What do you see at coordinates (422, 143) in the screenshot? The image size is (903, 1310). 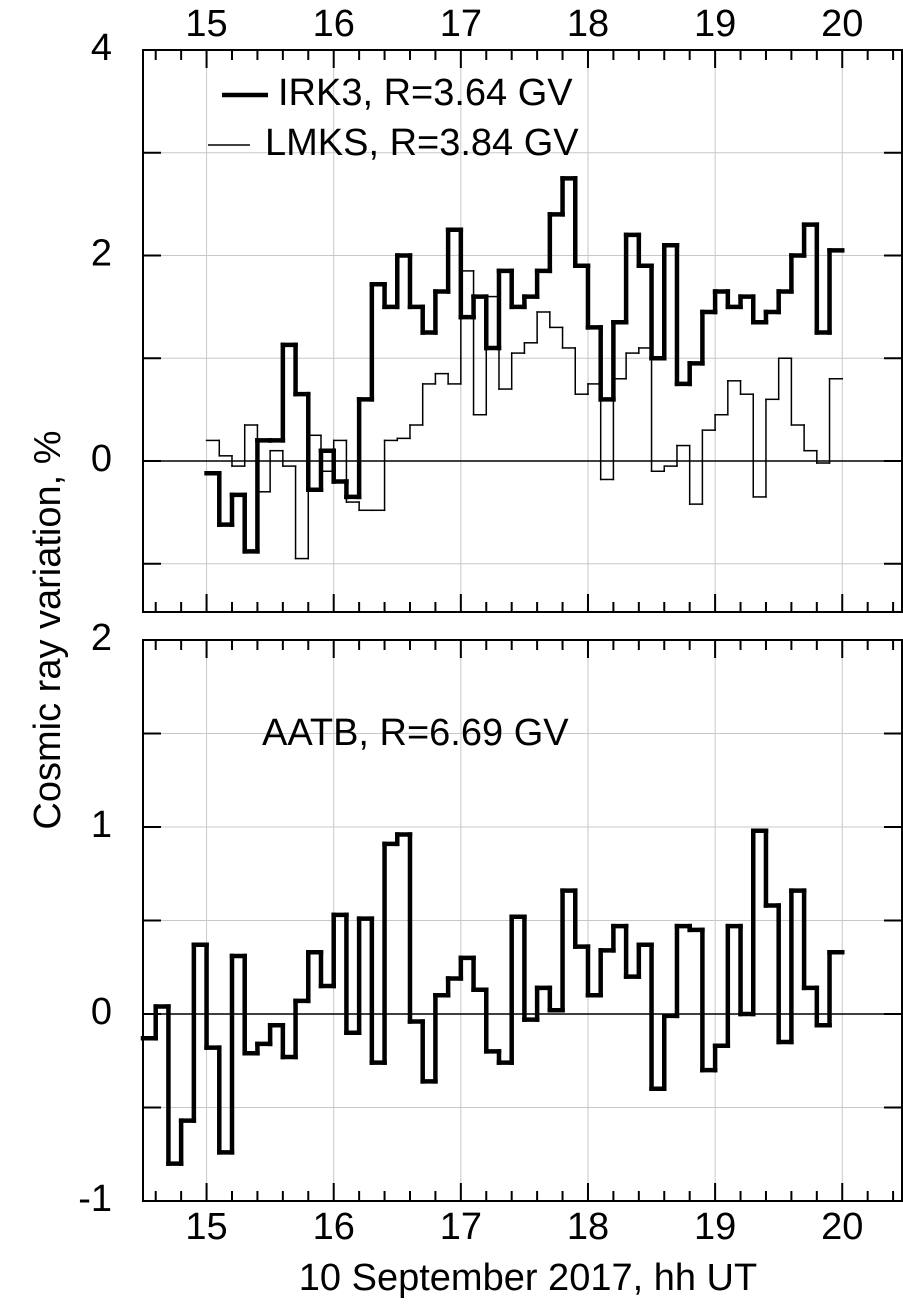 I see `legend-label: LMKS, R=3.84 GV` at bounding box center [422, 143].